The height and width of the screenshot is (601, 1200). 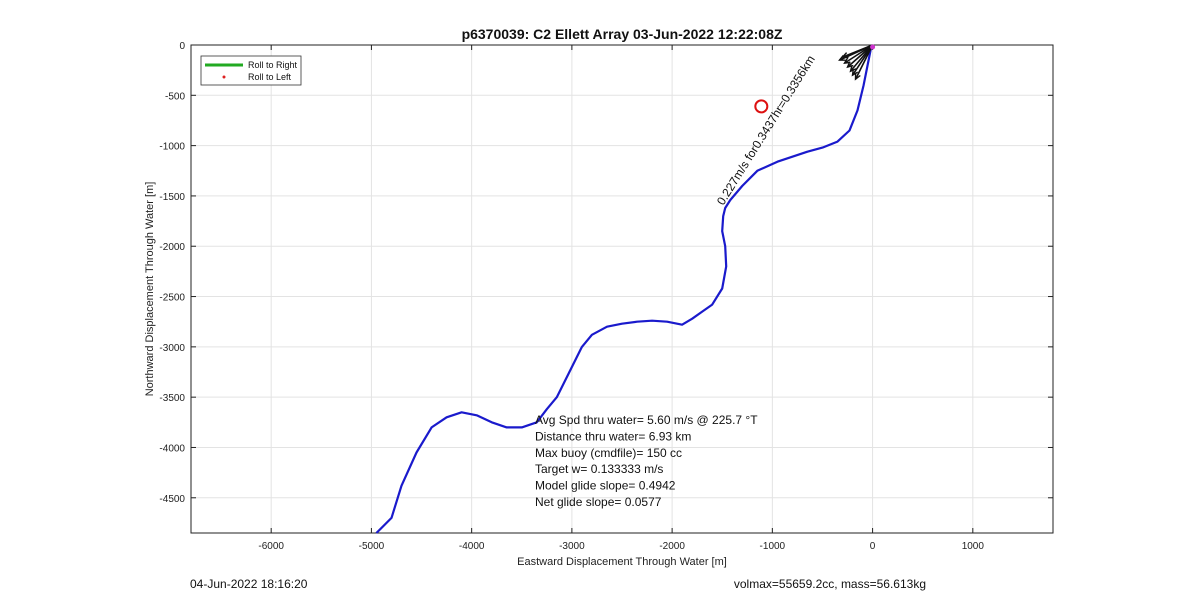 What do you see at coordinates (182, 46) in the screenshot?
I see `y-tick-label: 0` at bounding box center [182, 46].